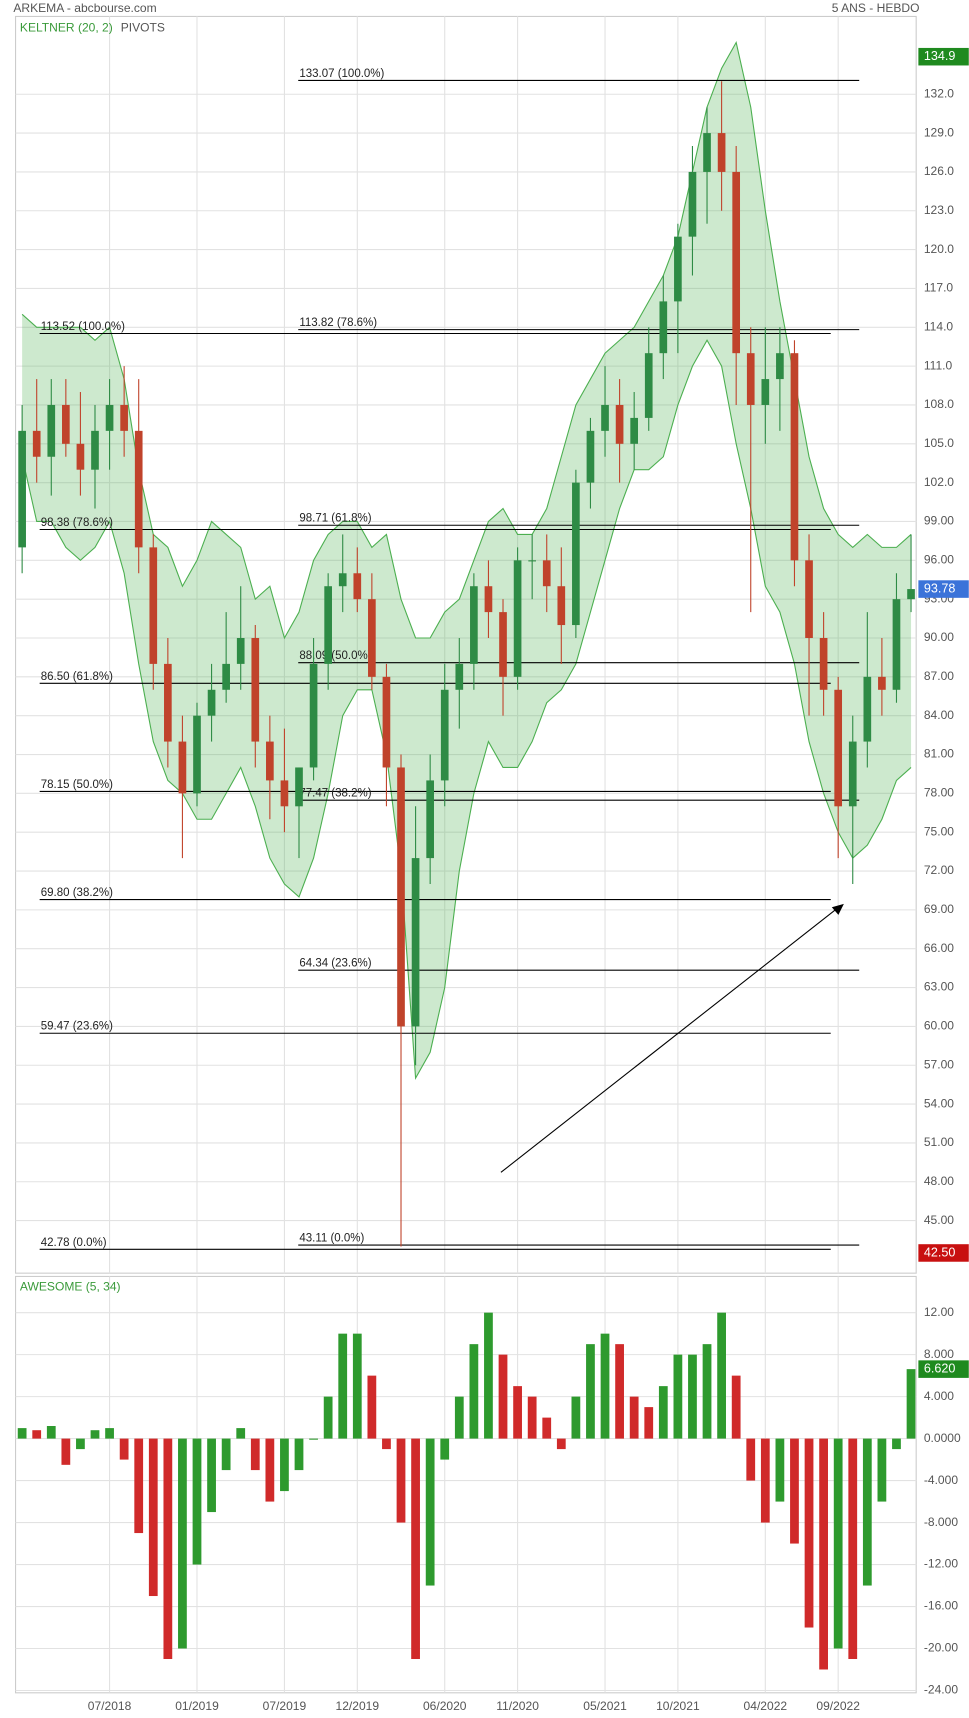  What do you see at coordinates (939, 1312) in the screenshot?
I see `y-tick-label: 12.00` at bounding box center [939, 1312].